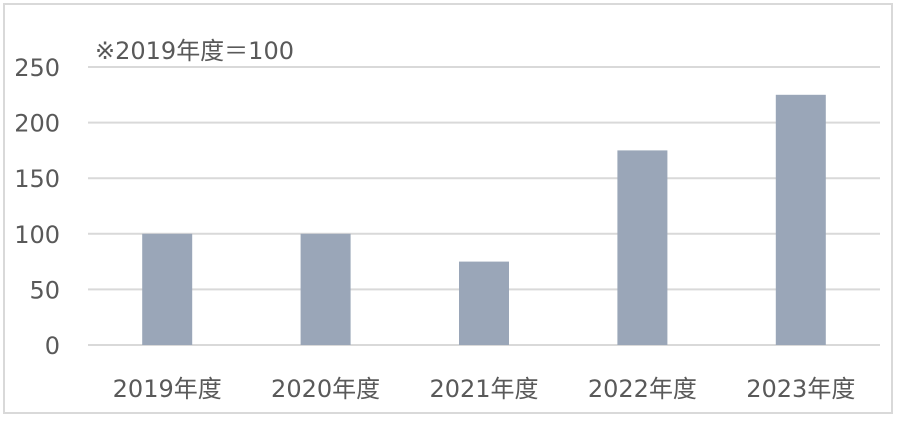 Image resolution: width=900 pixels, height=421 pixels. I want to click on x-axis-ticks: 2019年度 2020年度 2021年度 2022年度 2023年度, so click(484, 389).